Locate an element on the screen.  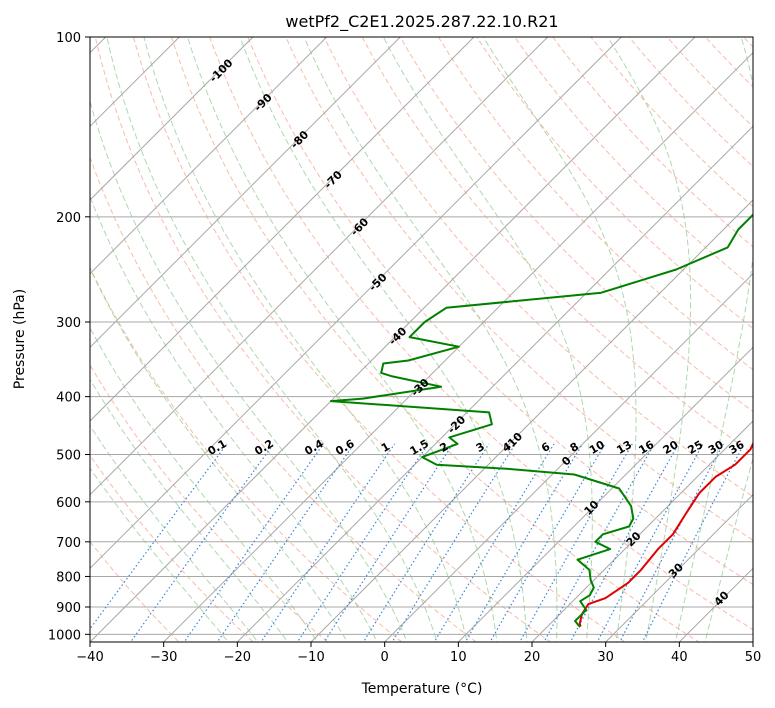
y-axis-label: Pressure (hPa) is located at coordinates (20, 339).